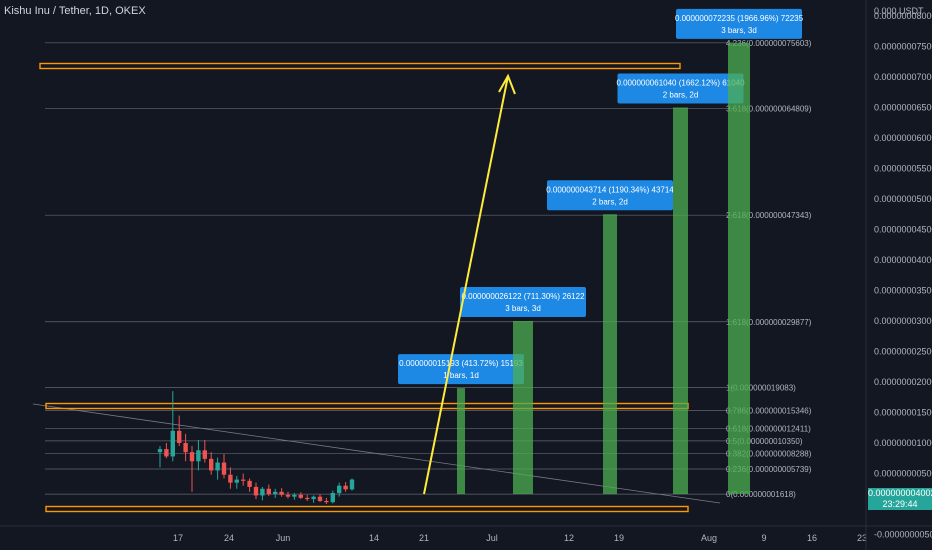 The image size is (932, 550). What do you see at coordinates (769, 453) in the screenshot?
I see `fib-level-label: 0.382(0.000000008288)` at bounding box center [769, 453].